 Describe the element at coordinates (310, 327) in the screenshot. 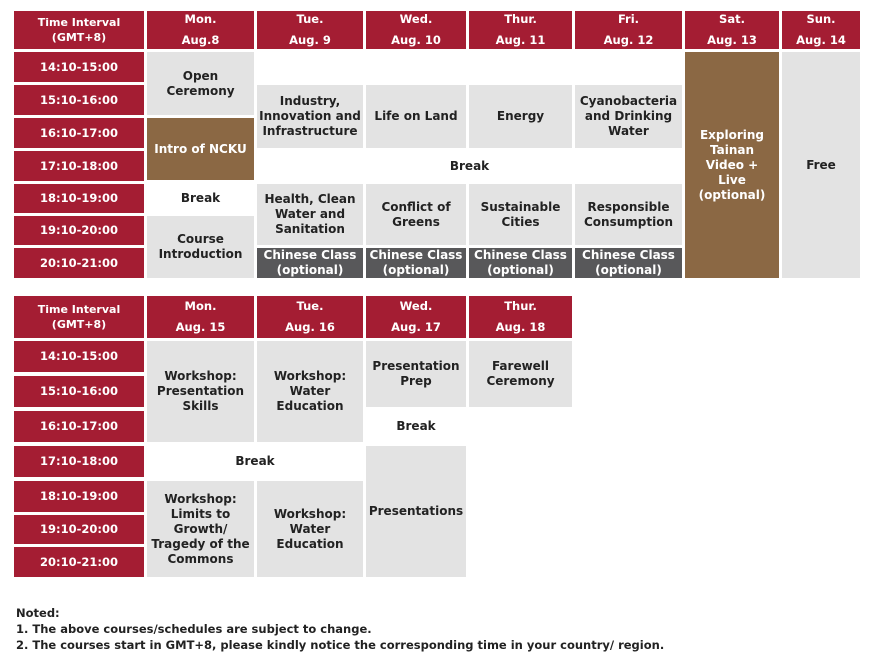

I see `date-label: Aug. 16` at that location.